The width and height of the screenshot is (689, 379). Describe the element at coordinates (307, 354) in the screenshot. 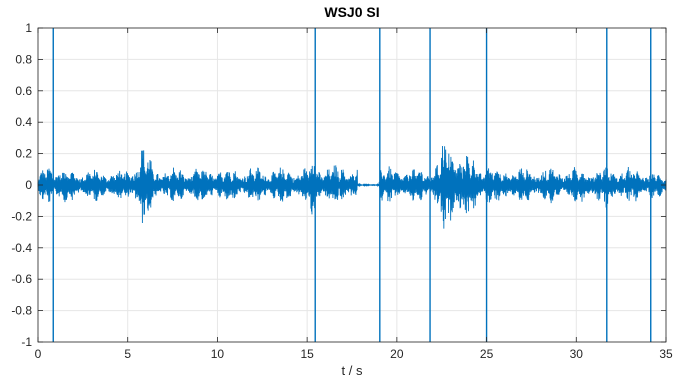

I see `x-tick-label: 15` at that location.